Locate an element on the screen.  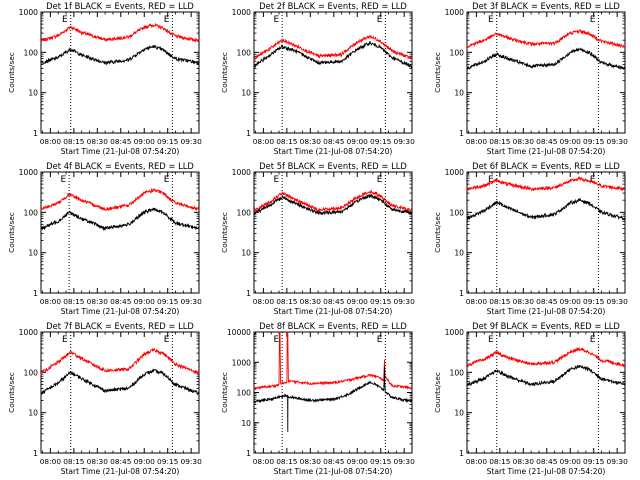
y-tick-label: 10000 is located at coordinates (239, 332).